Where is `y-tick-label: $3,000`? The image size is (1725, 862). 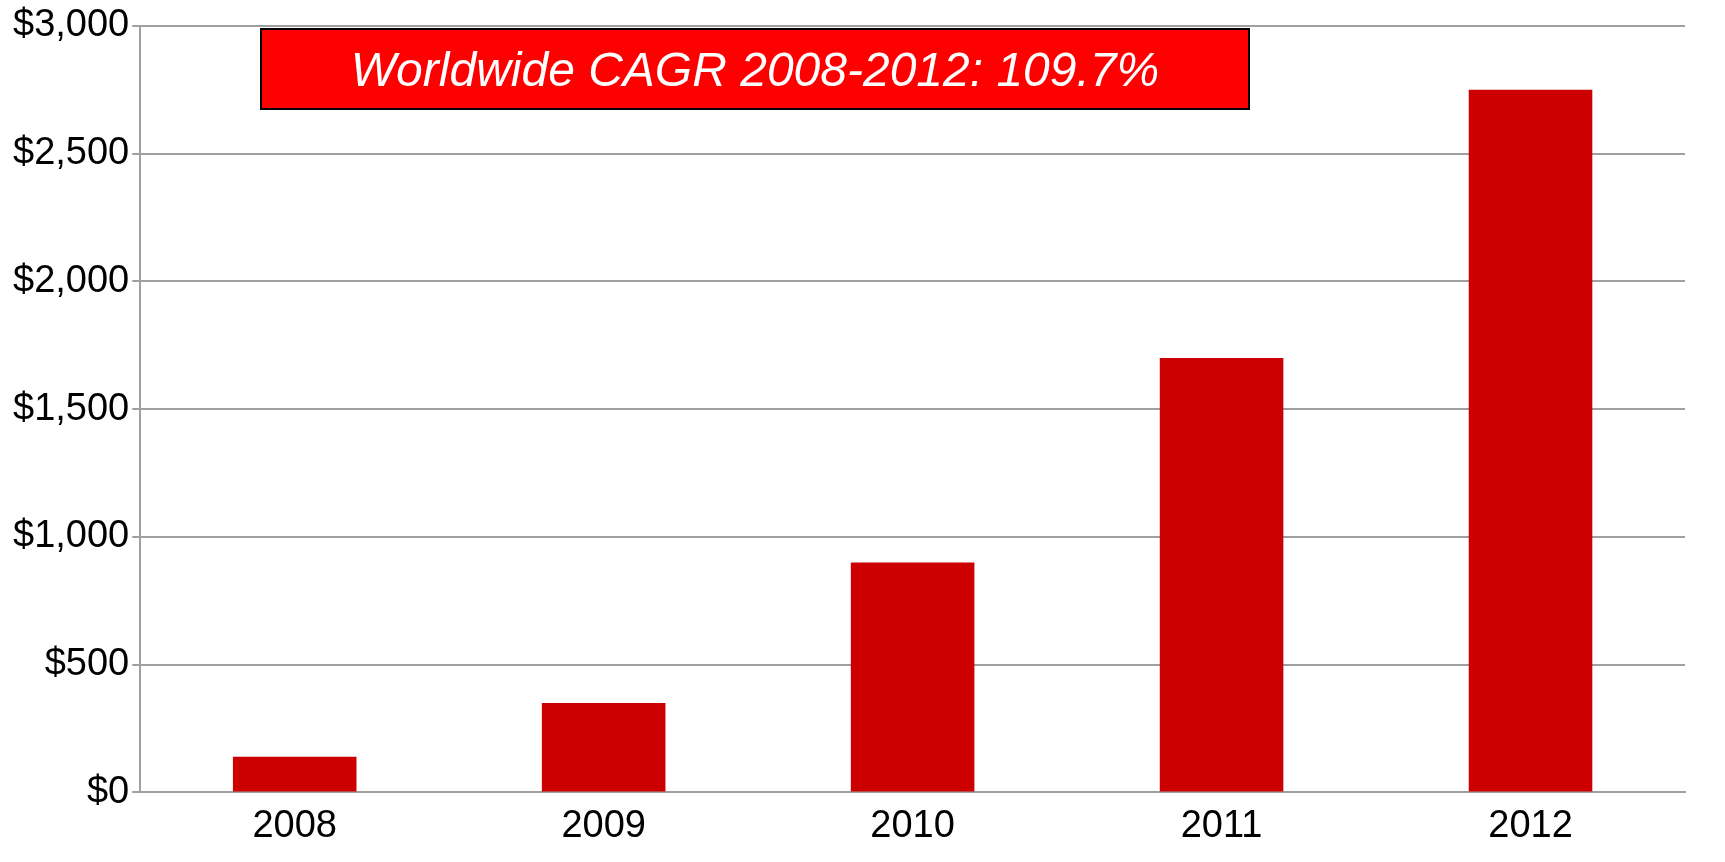 y-tick-label: $3,000 is located at coordinates (71, 23).